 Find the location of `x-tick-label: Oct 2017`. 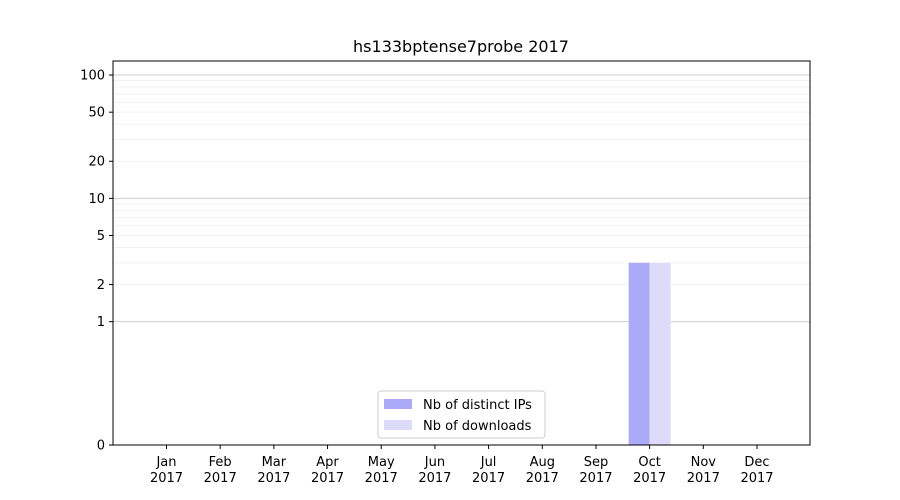

x-tick-label: Oct 2017 is located at coordinates (649, 470).